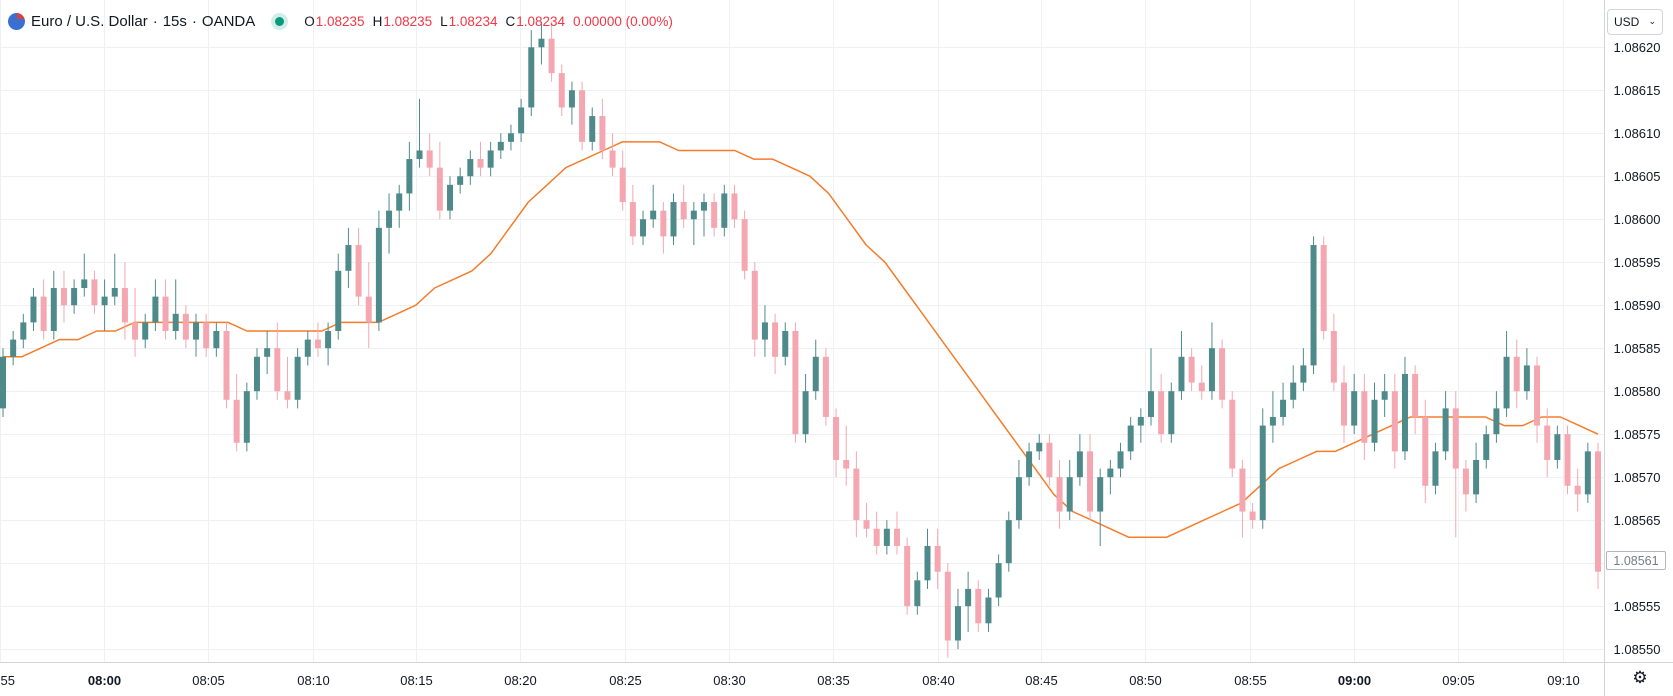 This screenshot has height=696, width=1673. What do you see at coordinates (104, 680) in the screenshot?
I see `time-tick-label: 08:00` at bounding box center [104, 680].